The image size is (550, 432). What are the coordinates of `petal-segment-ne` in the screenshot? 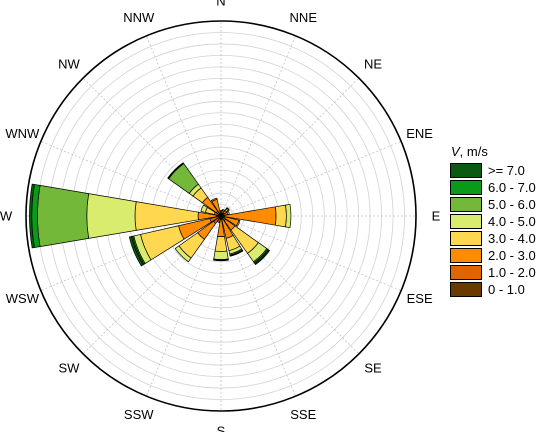 It's located at (228, 209).